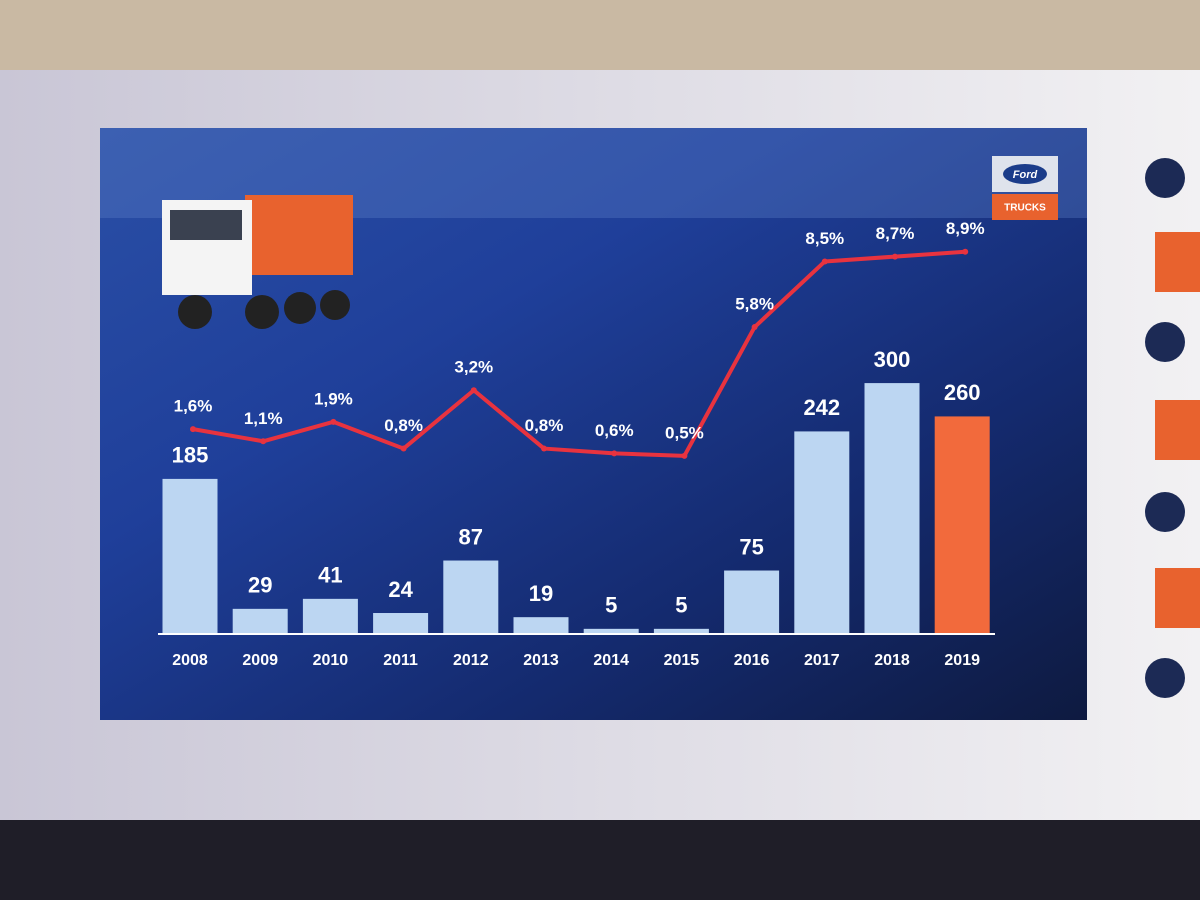 This screenshot has width=1200, height=900. Describe the element at coordinates (895, 233) in the screenshot. I see `line-value-label: 8,7%` at that location.